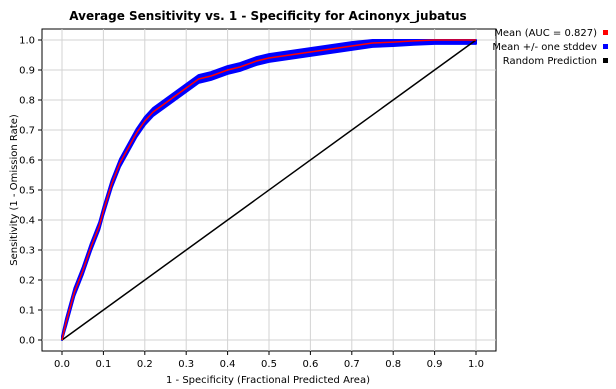  What do you see at coordinates (228, 364) in the screenshot?
I see `x-tick-label: 0.4` at bounding box center [228, 364].